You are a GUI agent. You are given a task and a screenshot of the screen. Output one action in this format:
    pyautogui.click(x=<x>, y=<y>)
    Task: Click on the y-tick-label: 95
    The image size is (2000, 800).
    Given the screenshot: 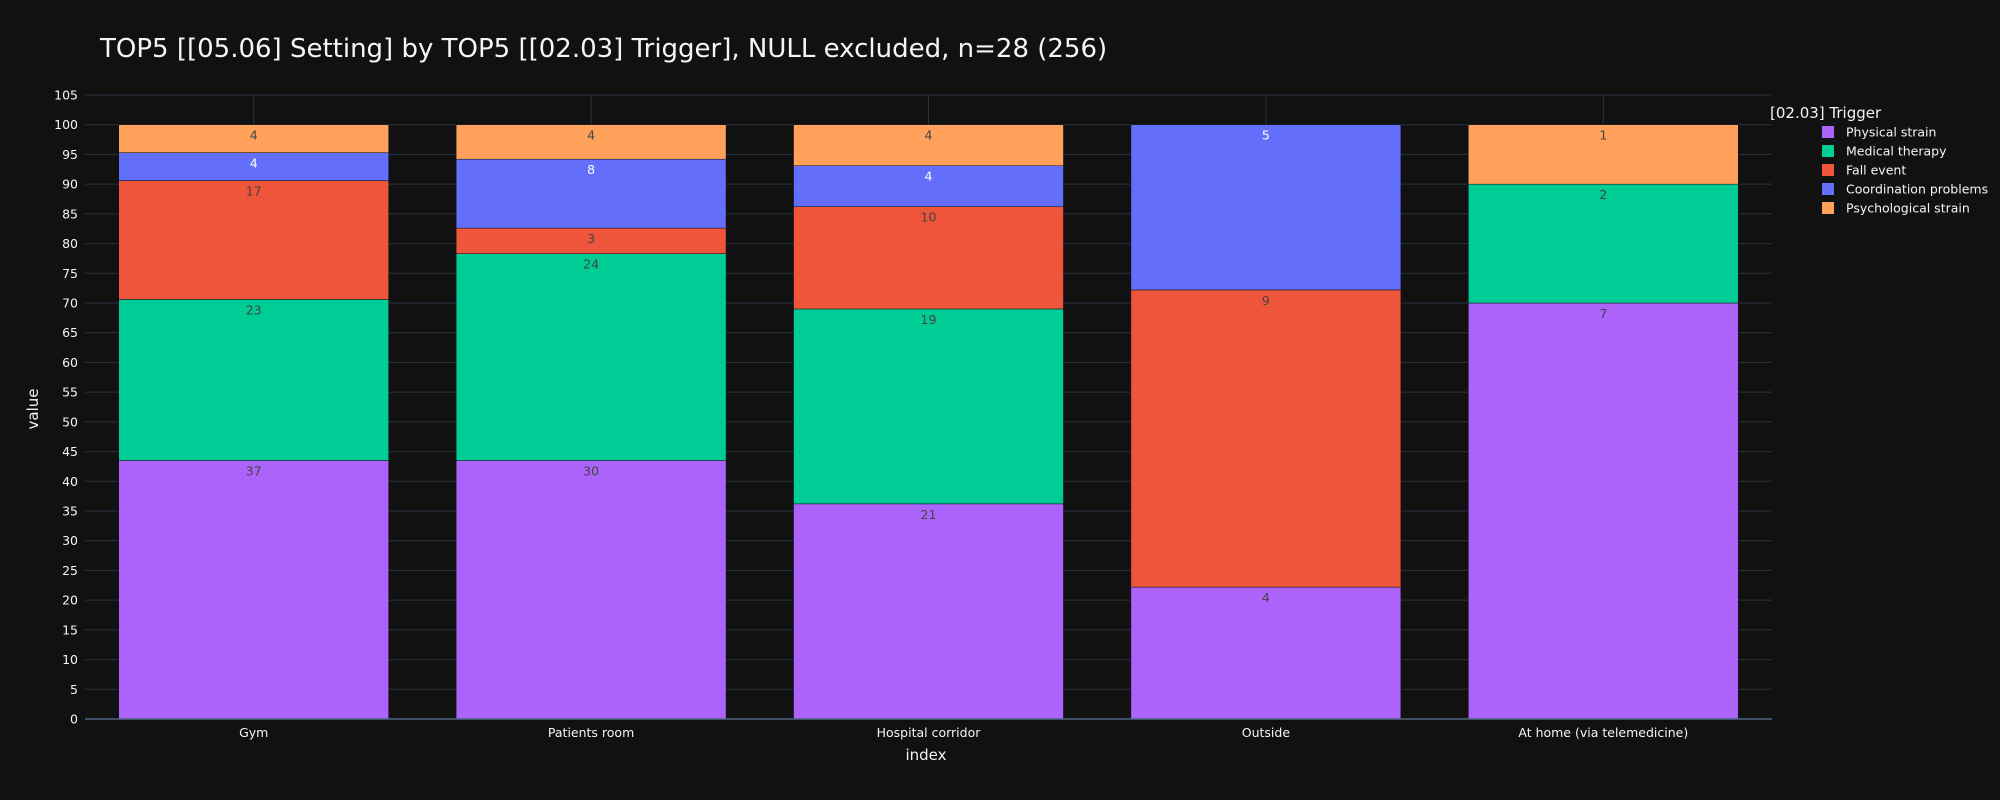 What is the action you would take?
    pyautogui.click(x=70, y=154)
    